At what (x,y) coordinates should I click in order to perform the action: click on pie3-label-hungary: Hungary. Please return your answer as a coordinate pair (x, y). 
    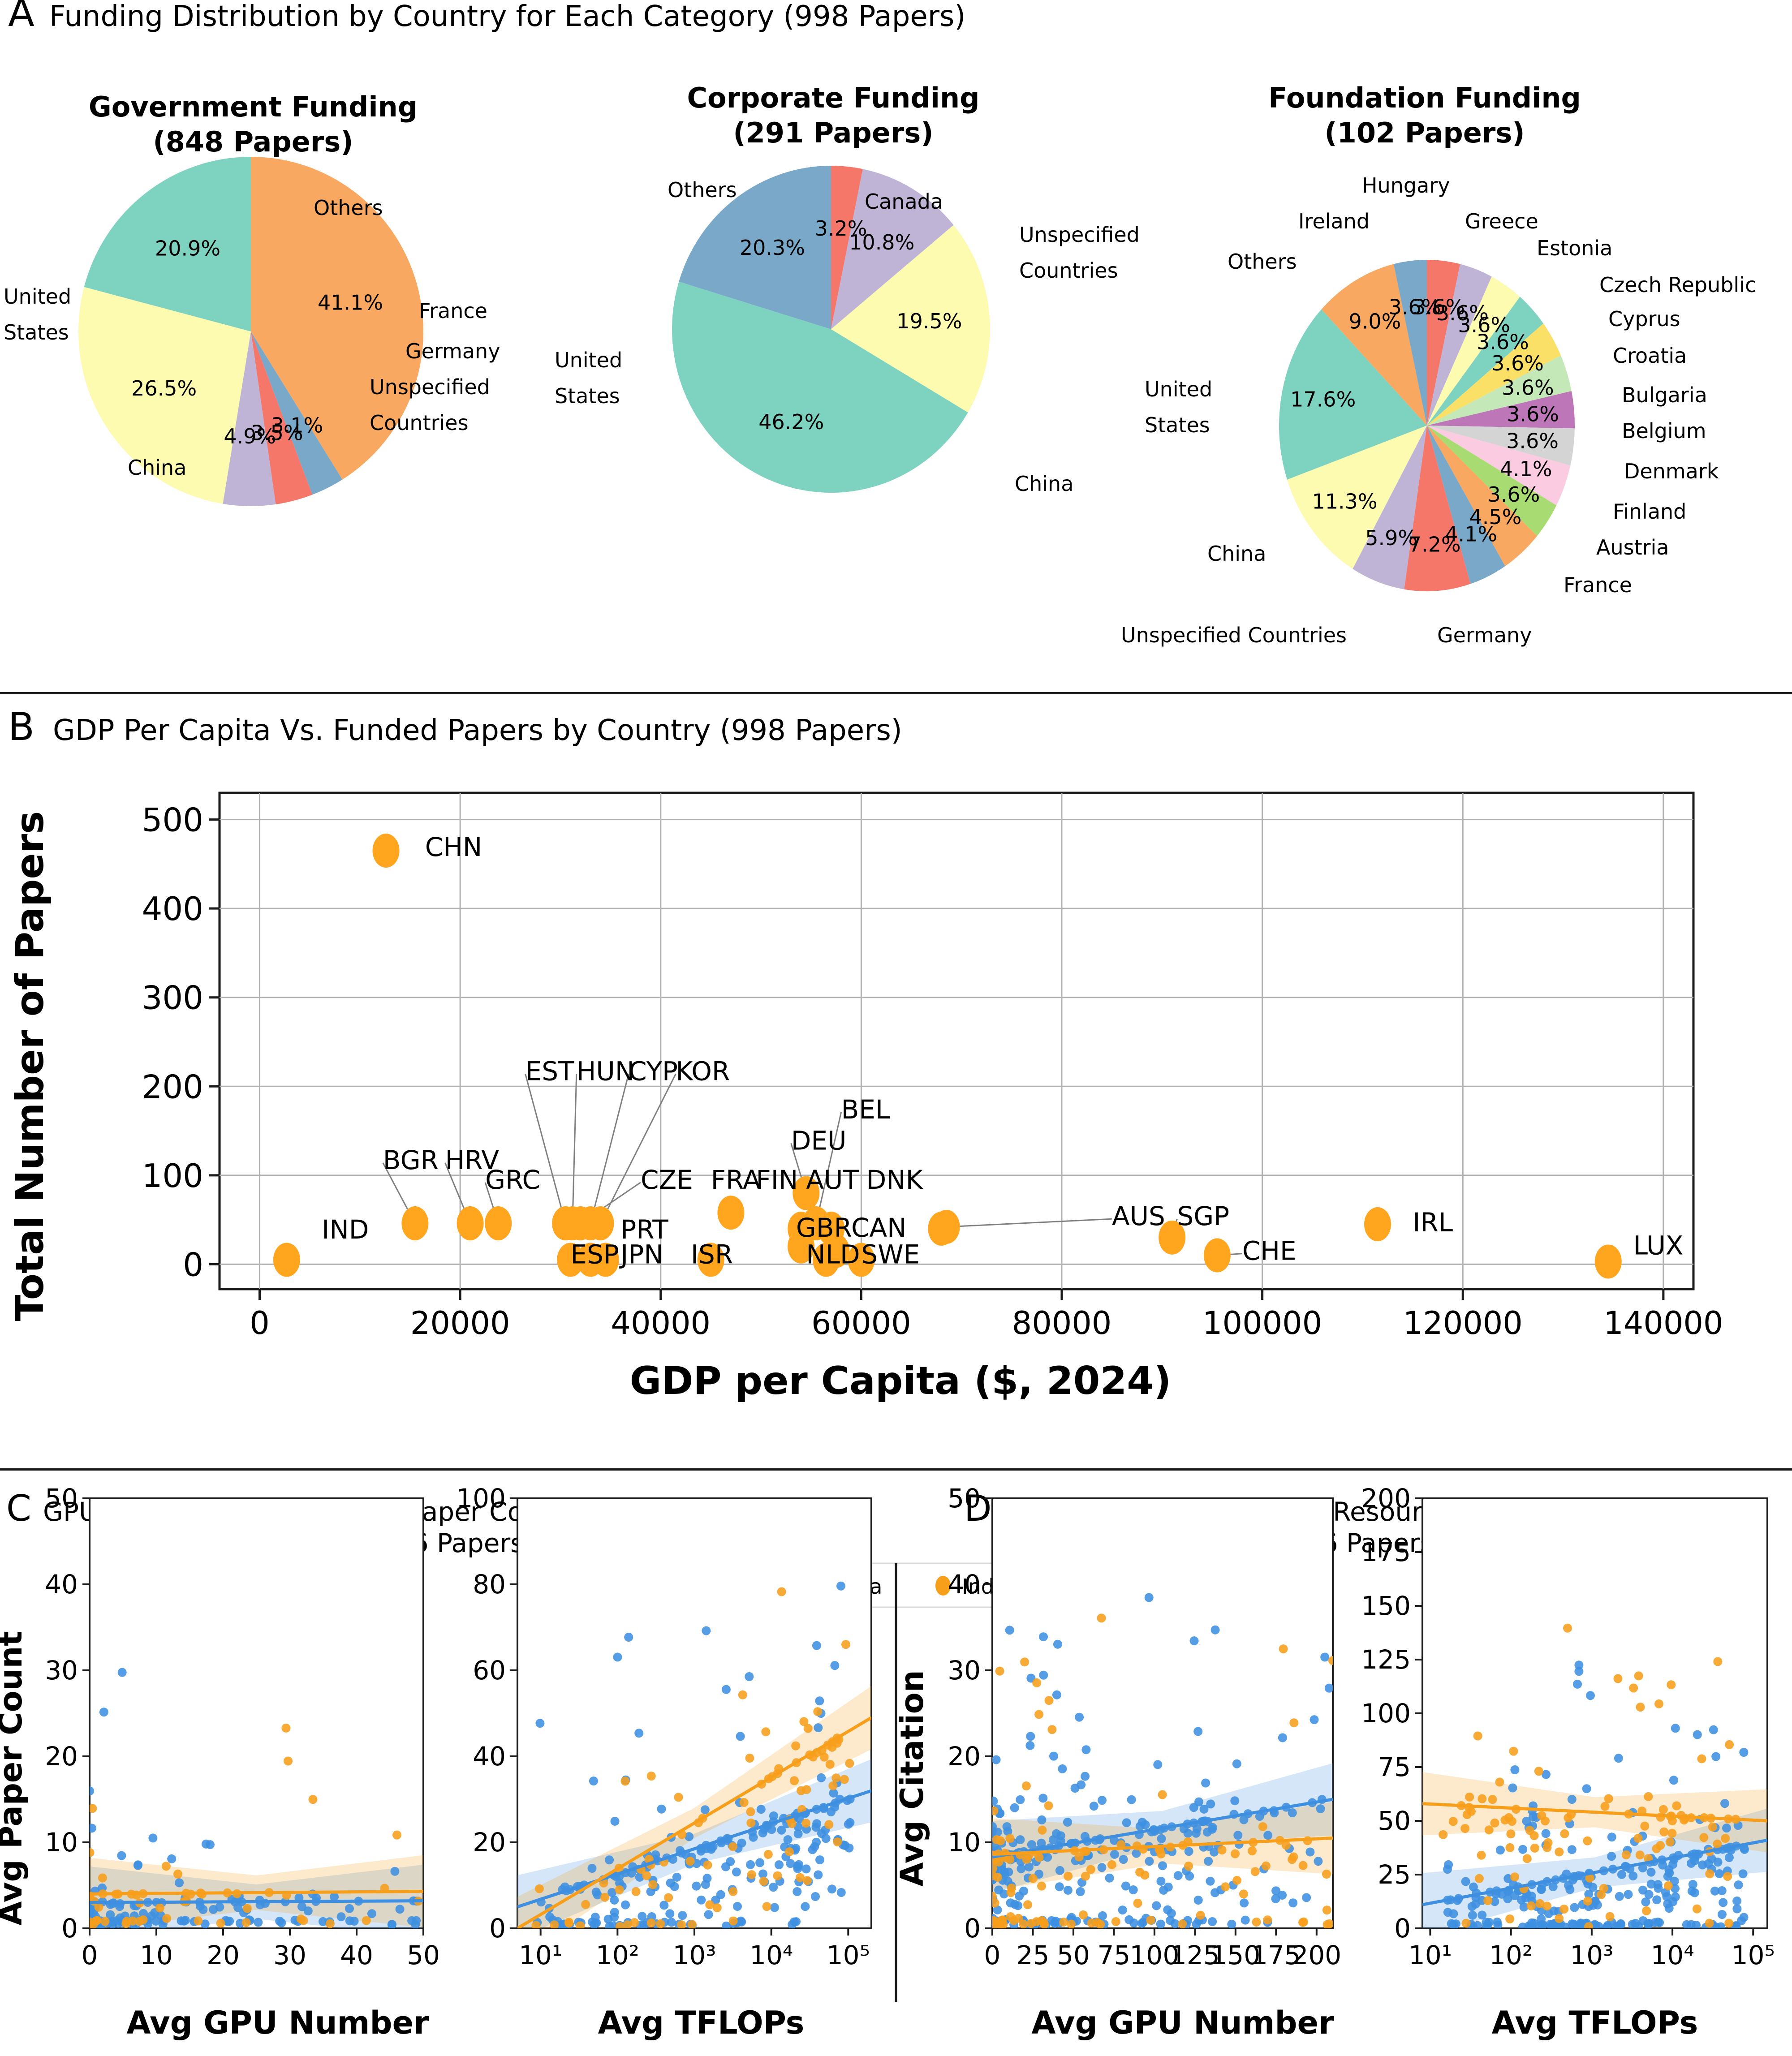
    Looking at the image, I should click on (1406, 185).